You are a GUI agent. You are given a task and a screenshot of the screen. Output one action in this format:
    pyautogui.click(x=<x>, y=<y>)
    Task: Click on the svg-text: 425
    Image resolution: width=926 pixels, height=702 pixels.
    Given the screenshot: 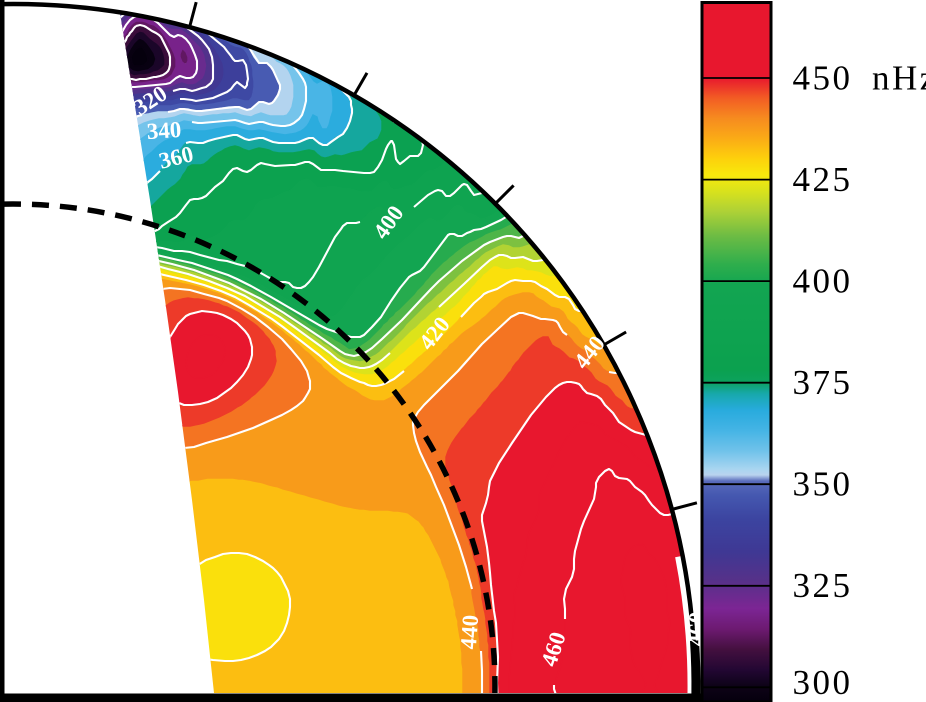 What is the action you would take?
    pyautogui.click(x=823, y=179)
    